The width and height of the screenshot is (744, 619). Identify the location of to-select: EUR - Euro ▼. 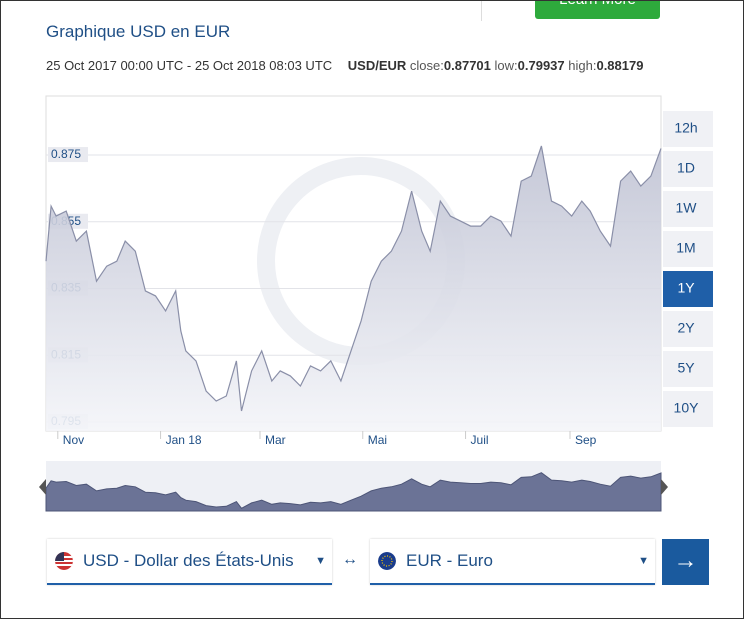
(512, 562).